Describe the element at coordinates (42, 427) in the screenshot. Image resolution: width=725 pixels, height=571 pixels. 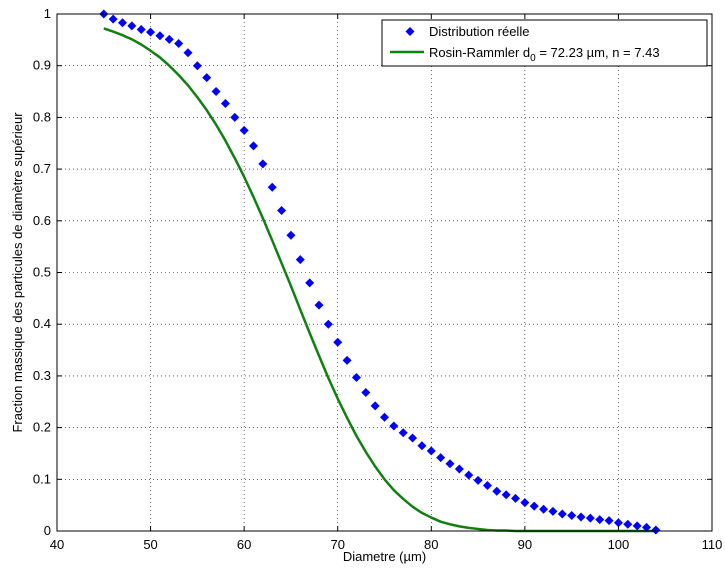
I see `y-tick-label: 0.2` at that location.